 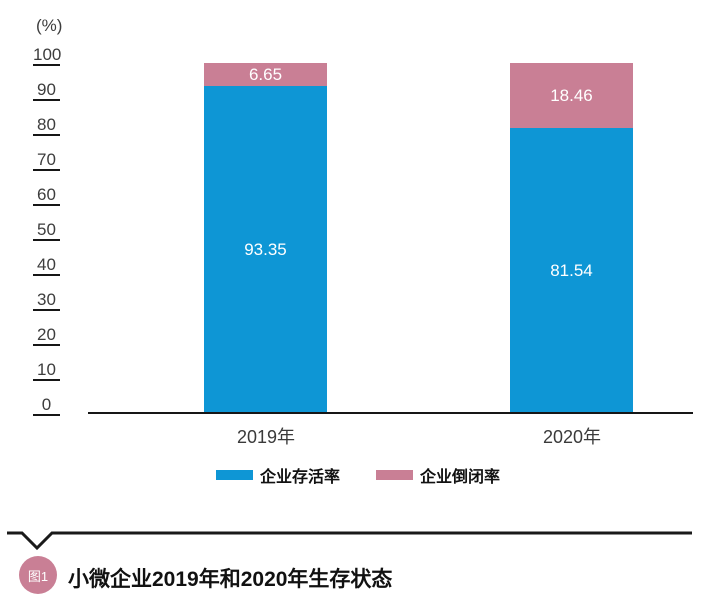 I want to click on y-tick-label: 70, so click(x=46, y=160).